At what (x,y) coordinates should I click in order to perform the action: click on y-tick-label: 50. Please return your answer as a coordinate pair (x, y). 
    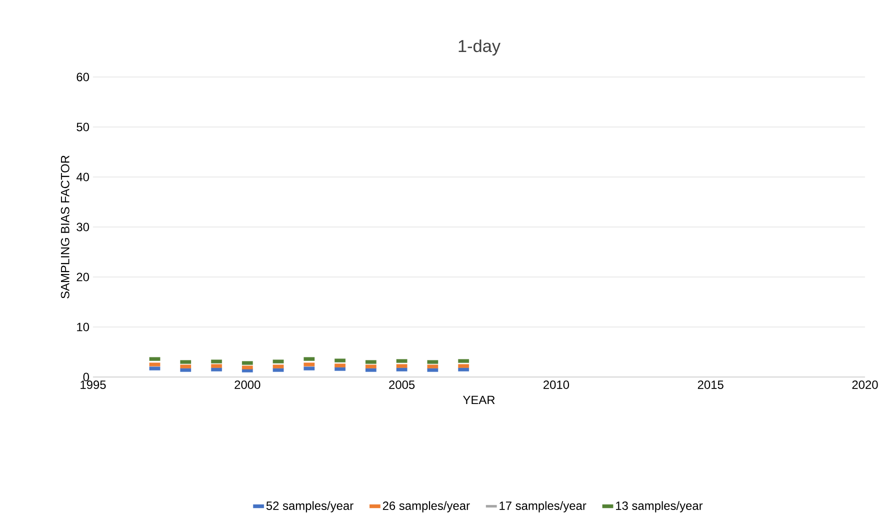
    Looking at the image, I should click on (83, 127).